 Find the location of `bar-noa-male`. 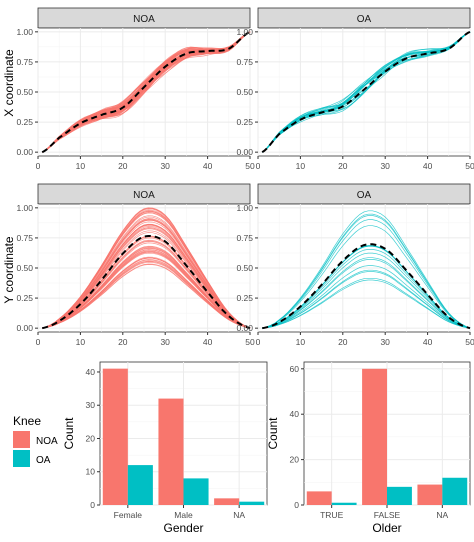

bar-noa-male is located at coordinates (171, 451).